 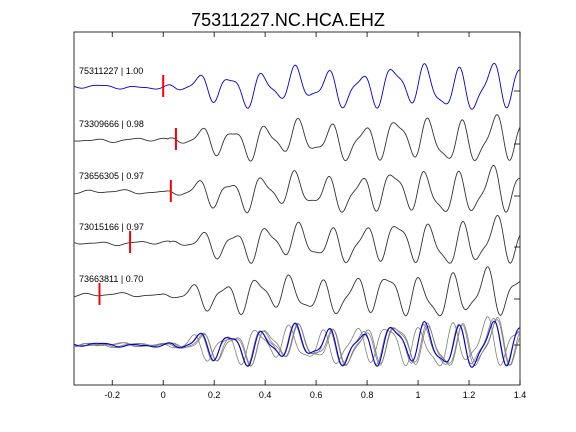 I want to click on x-tick-label: 0.8, so click(x=367, y=395).